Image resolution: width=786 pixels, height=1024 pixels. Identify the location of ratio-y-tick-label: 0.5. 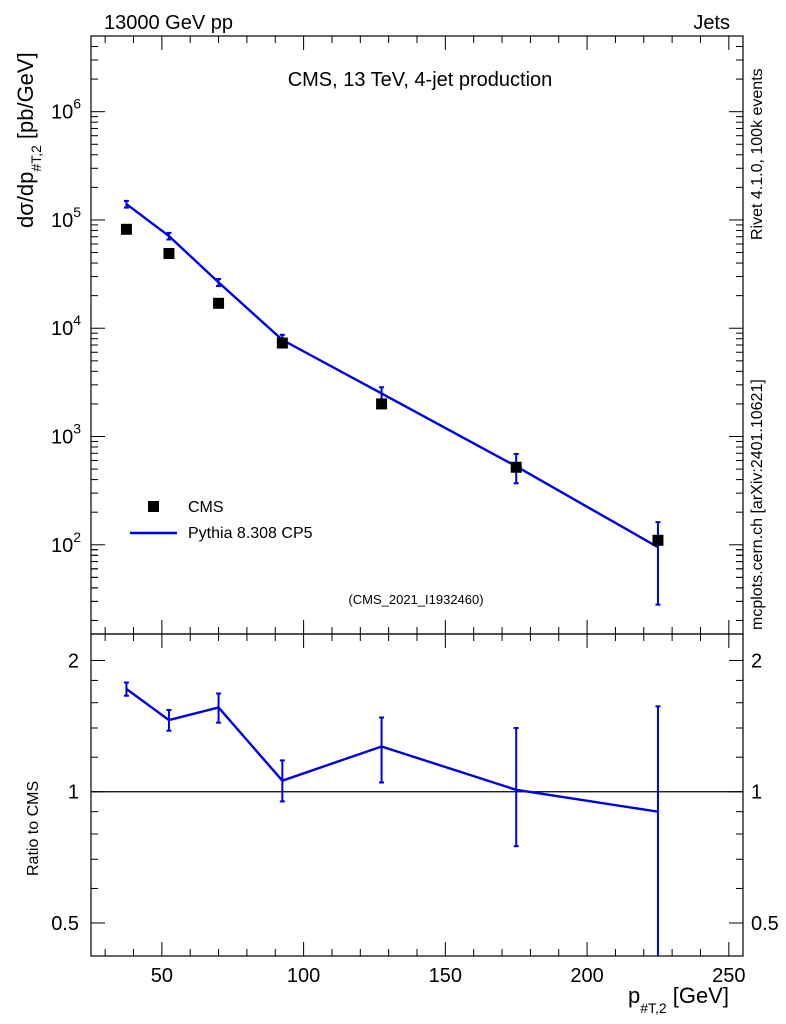
(65, 924).